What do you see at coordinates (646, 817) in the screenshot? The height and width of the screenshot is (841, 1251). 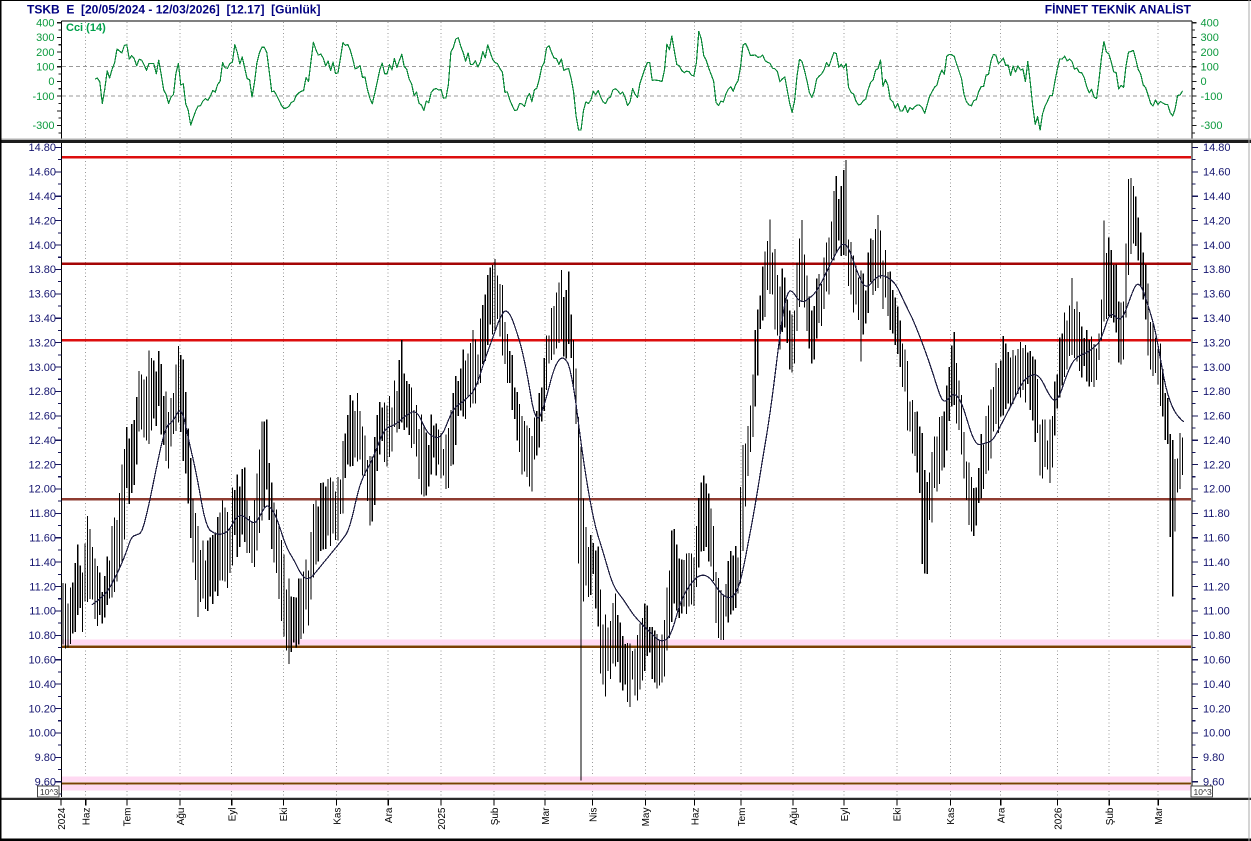 I see `svg-text: May` at bounding box center [646, 817].